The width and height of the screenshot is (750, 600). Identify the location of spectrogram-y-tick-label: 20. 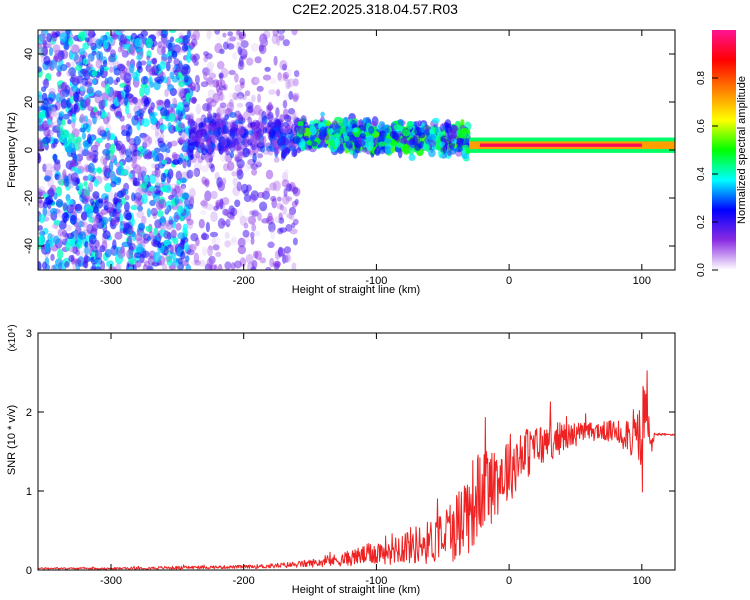
(29, 102).